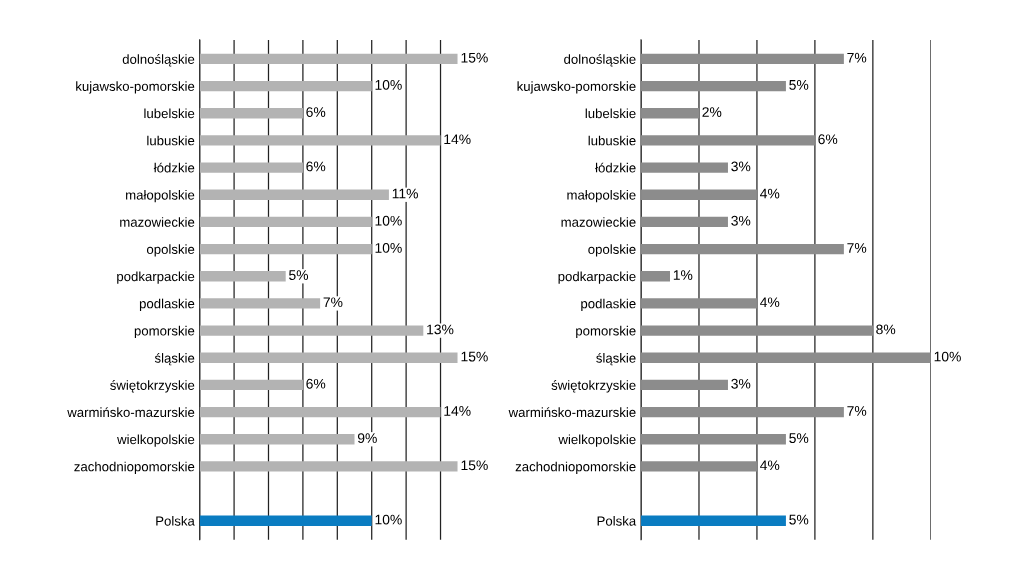  I want to click on data-label: 1%, so click(683, 275).